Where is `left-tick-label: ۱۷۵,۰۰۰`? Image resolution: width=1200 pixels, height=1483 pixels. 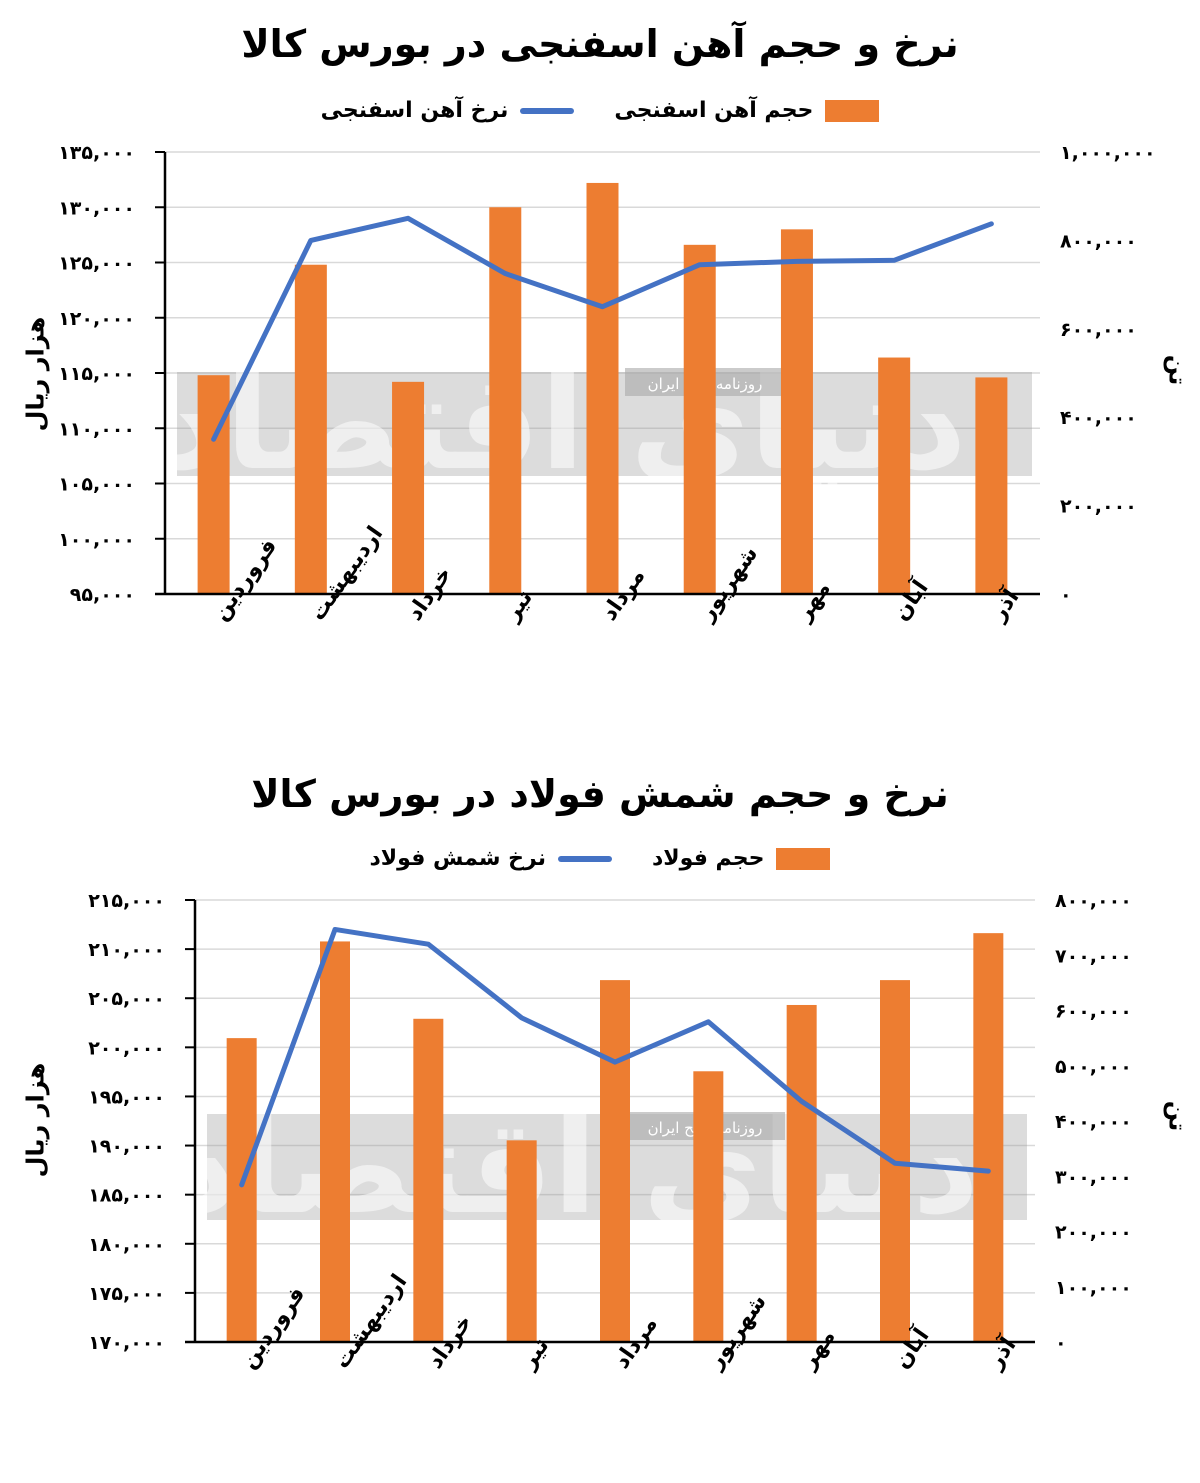 left-tick-label: ۱۷۵,۰۰۰ is located at coordinates (126, 1294).